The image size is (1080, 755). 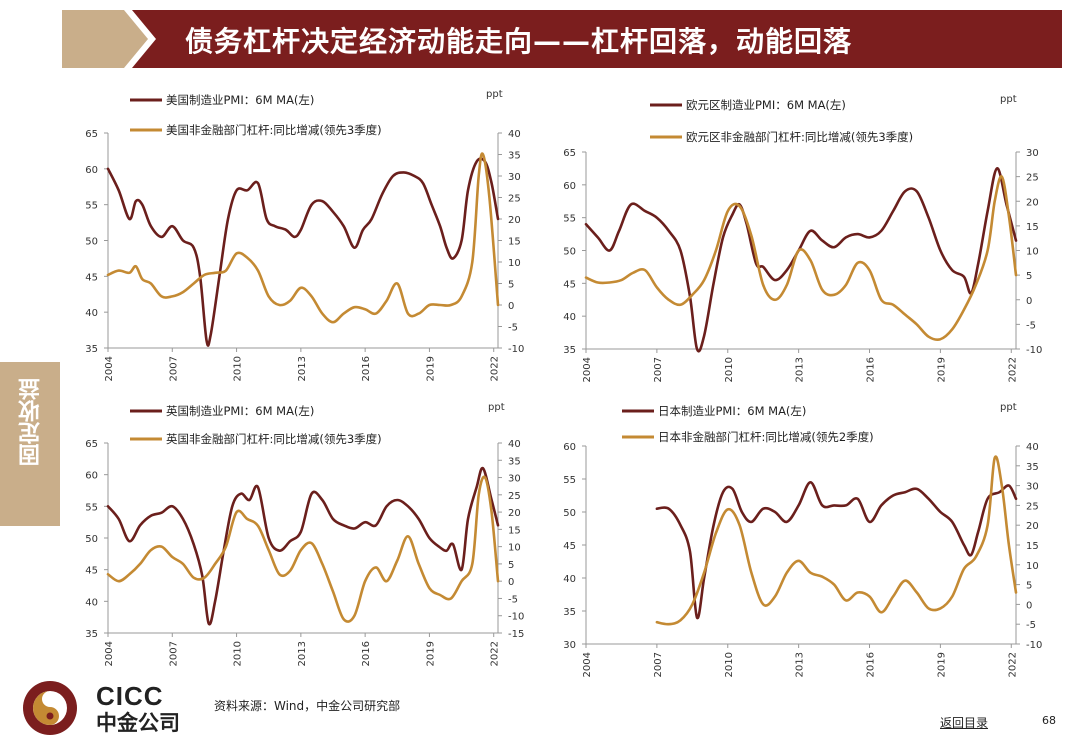 What do you see at coordinates (516, 634) in the screenshot?
I see `y-right-tick-label: -15` at bounding box center [516, 634].